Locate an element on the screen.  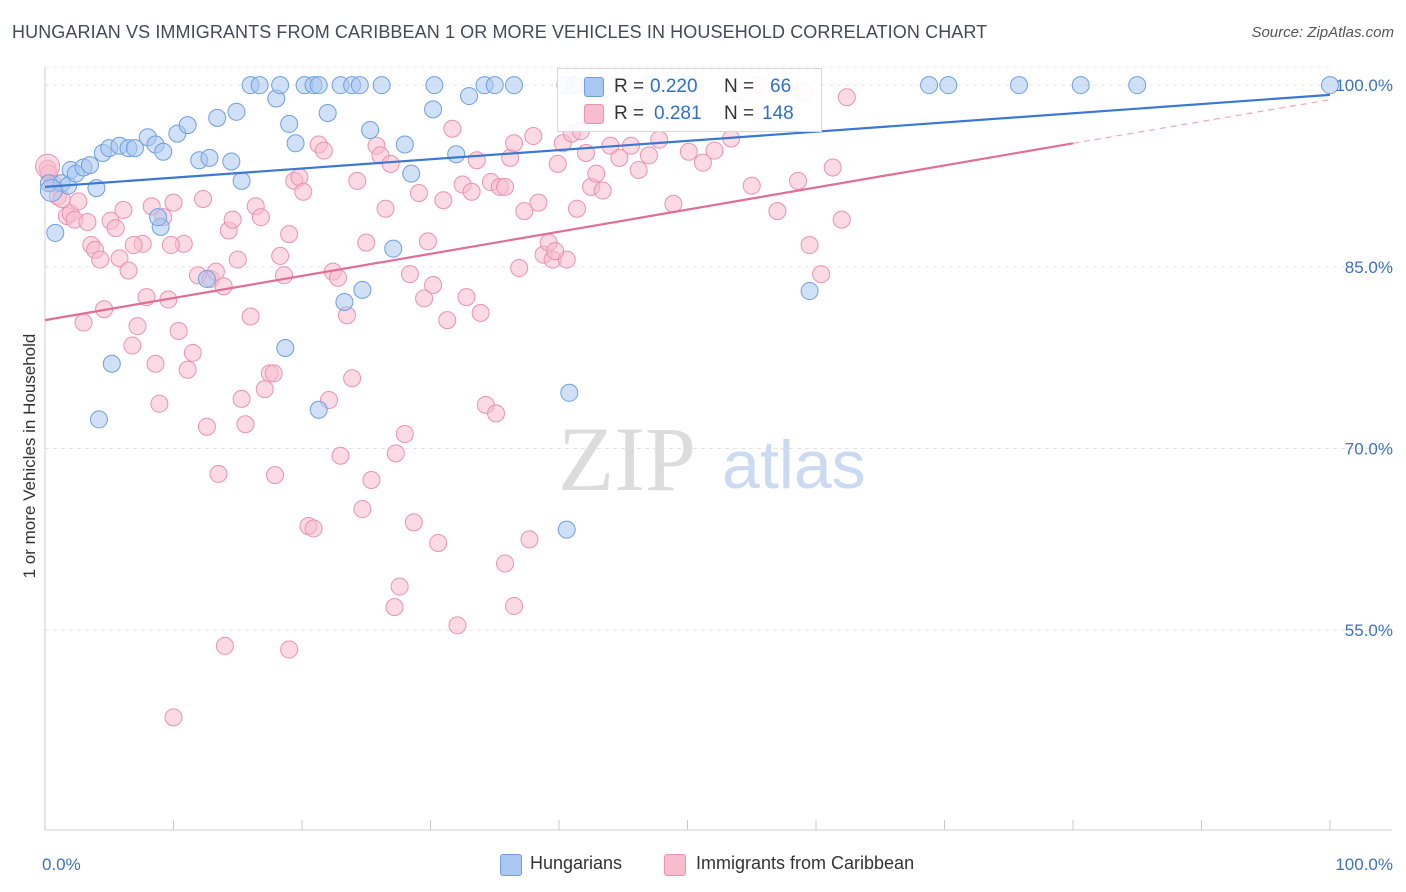
y-tick-label: 70.0% is located at coordinates (1369, 449).